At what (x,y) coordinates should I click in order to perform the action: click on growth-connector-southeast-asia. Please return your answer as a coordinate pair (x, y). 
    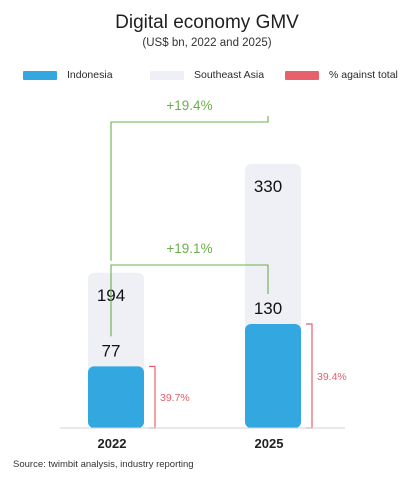
    Looking at the image, I should click on (189, 188).